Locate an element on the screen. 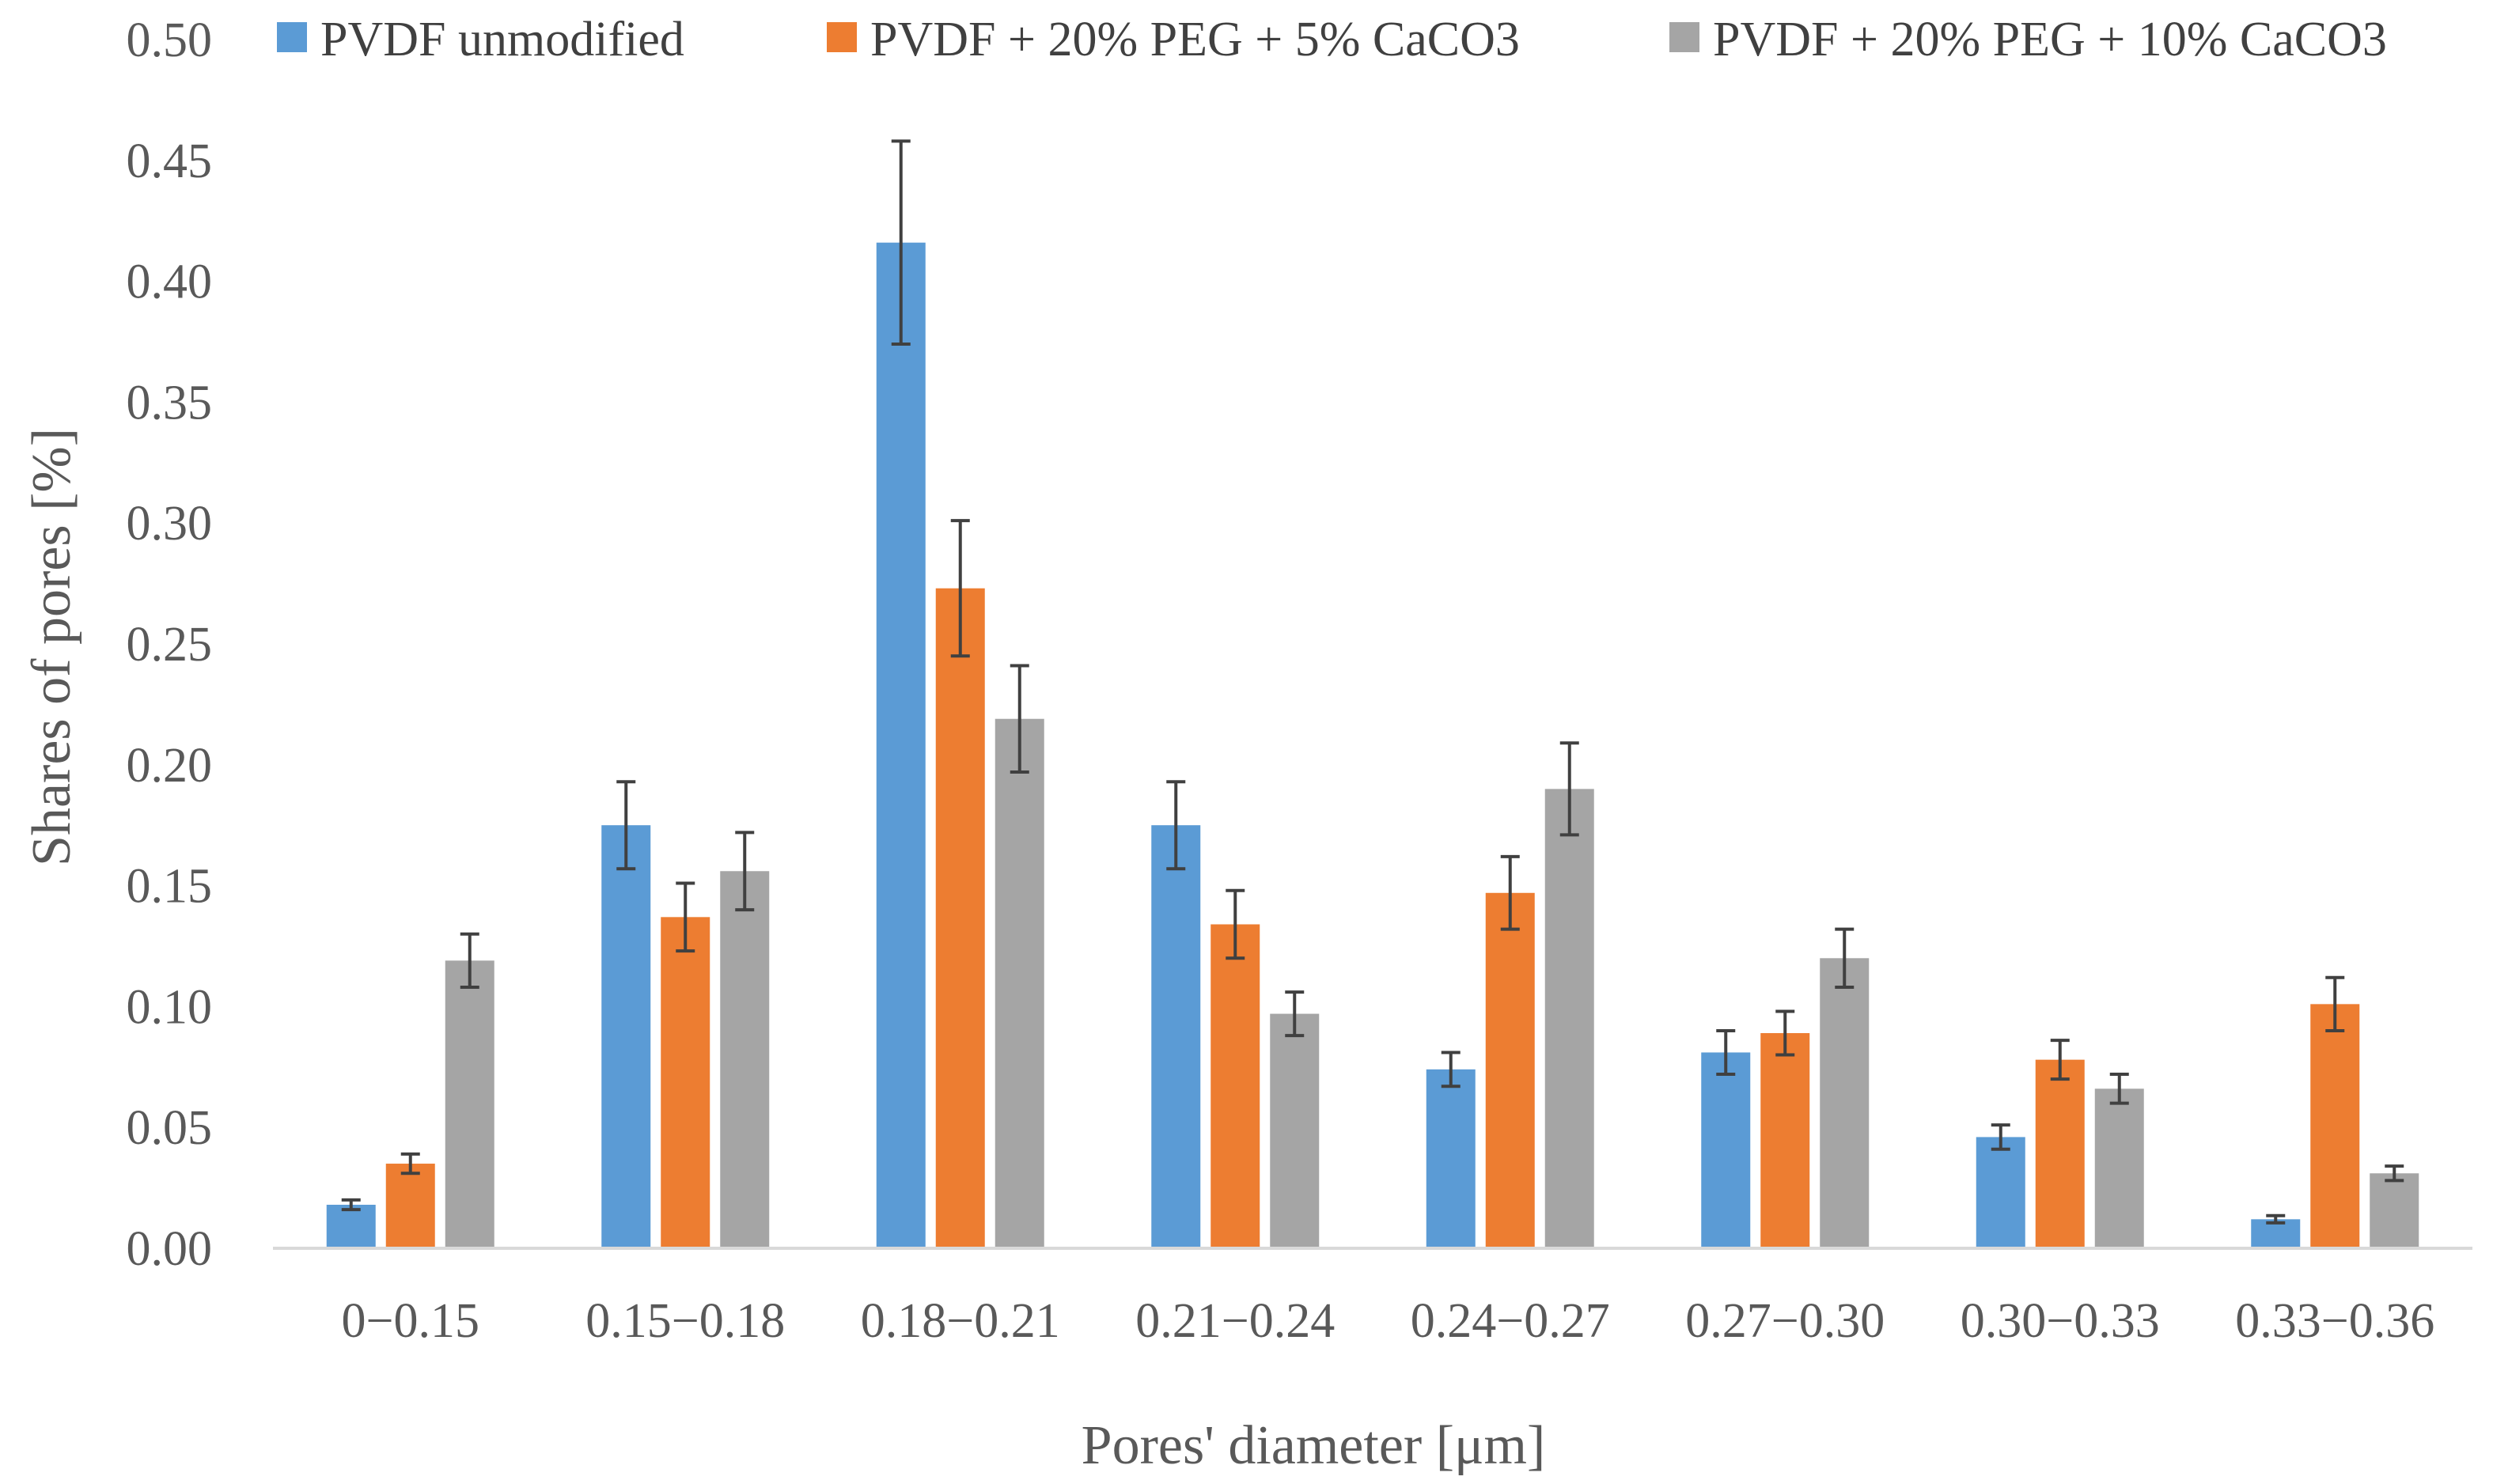 The width and height of the screenshot is (2493, 1484). x-tick-label: 0−0.15 is located at coordinates (410, 1321).